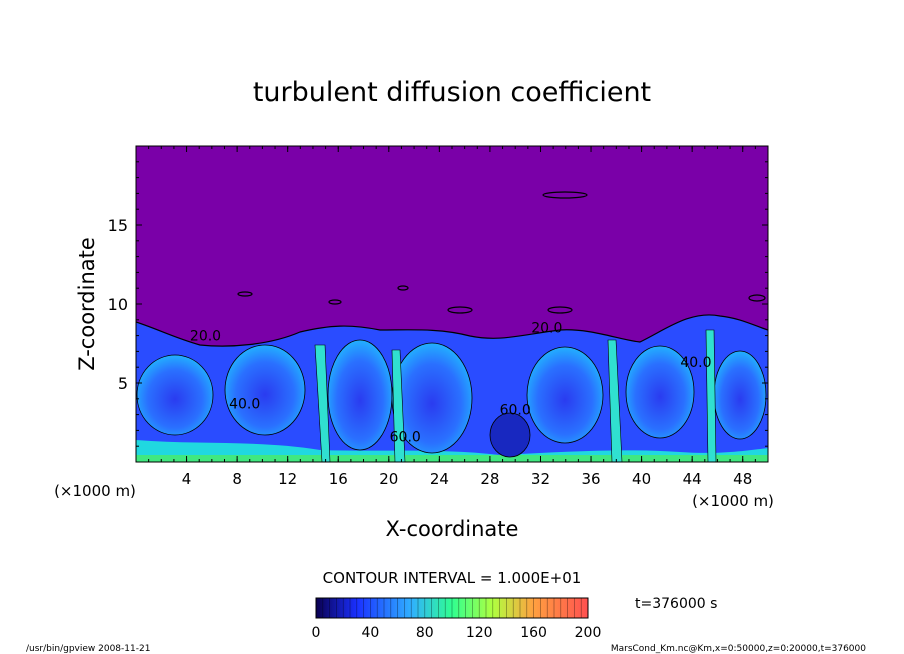  I want to click on colorbar-ticks: 0 40 80 120 160 200, so click(457, 633).